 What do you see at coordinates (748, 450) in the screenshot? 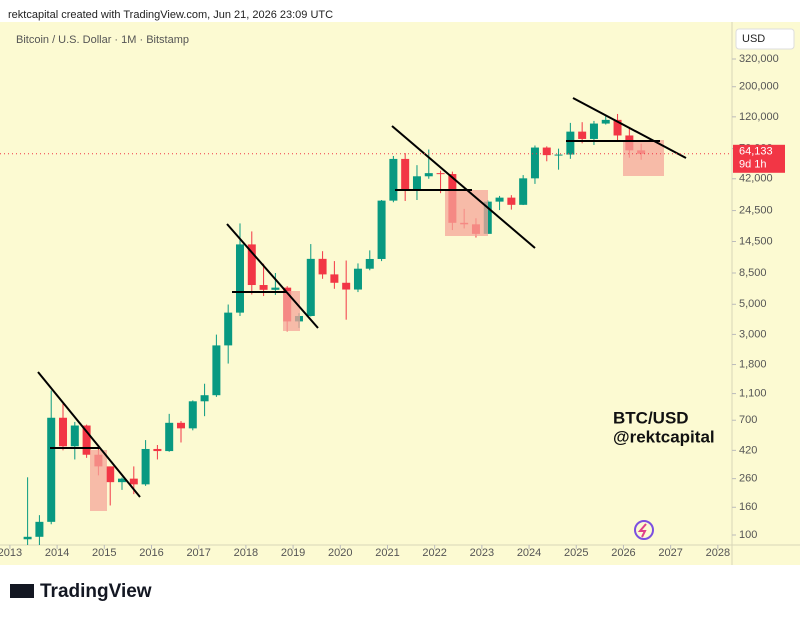
I see `y-tick-label: 420` at bounding box center [748, 450].